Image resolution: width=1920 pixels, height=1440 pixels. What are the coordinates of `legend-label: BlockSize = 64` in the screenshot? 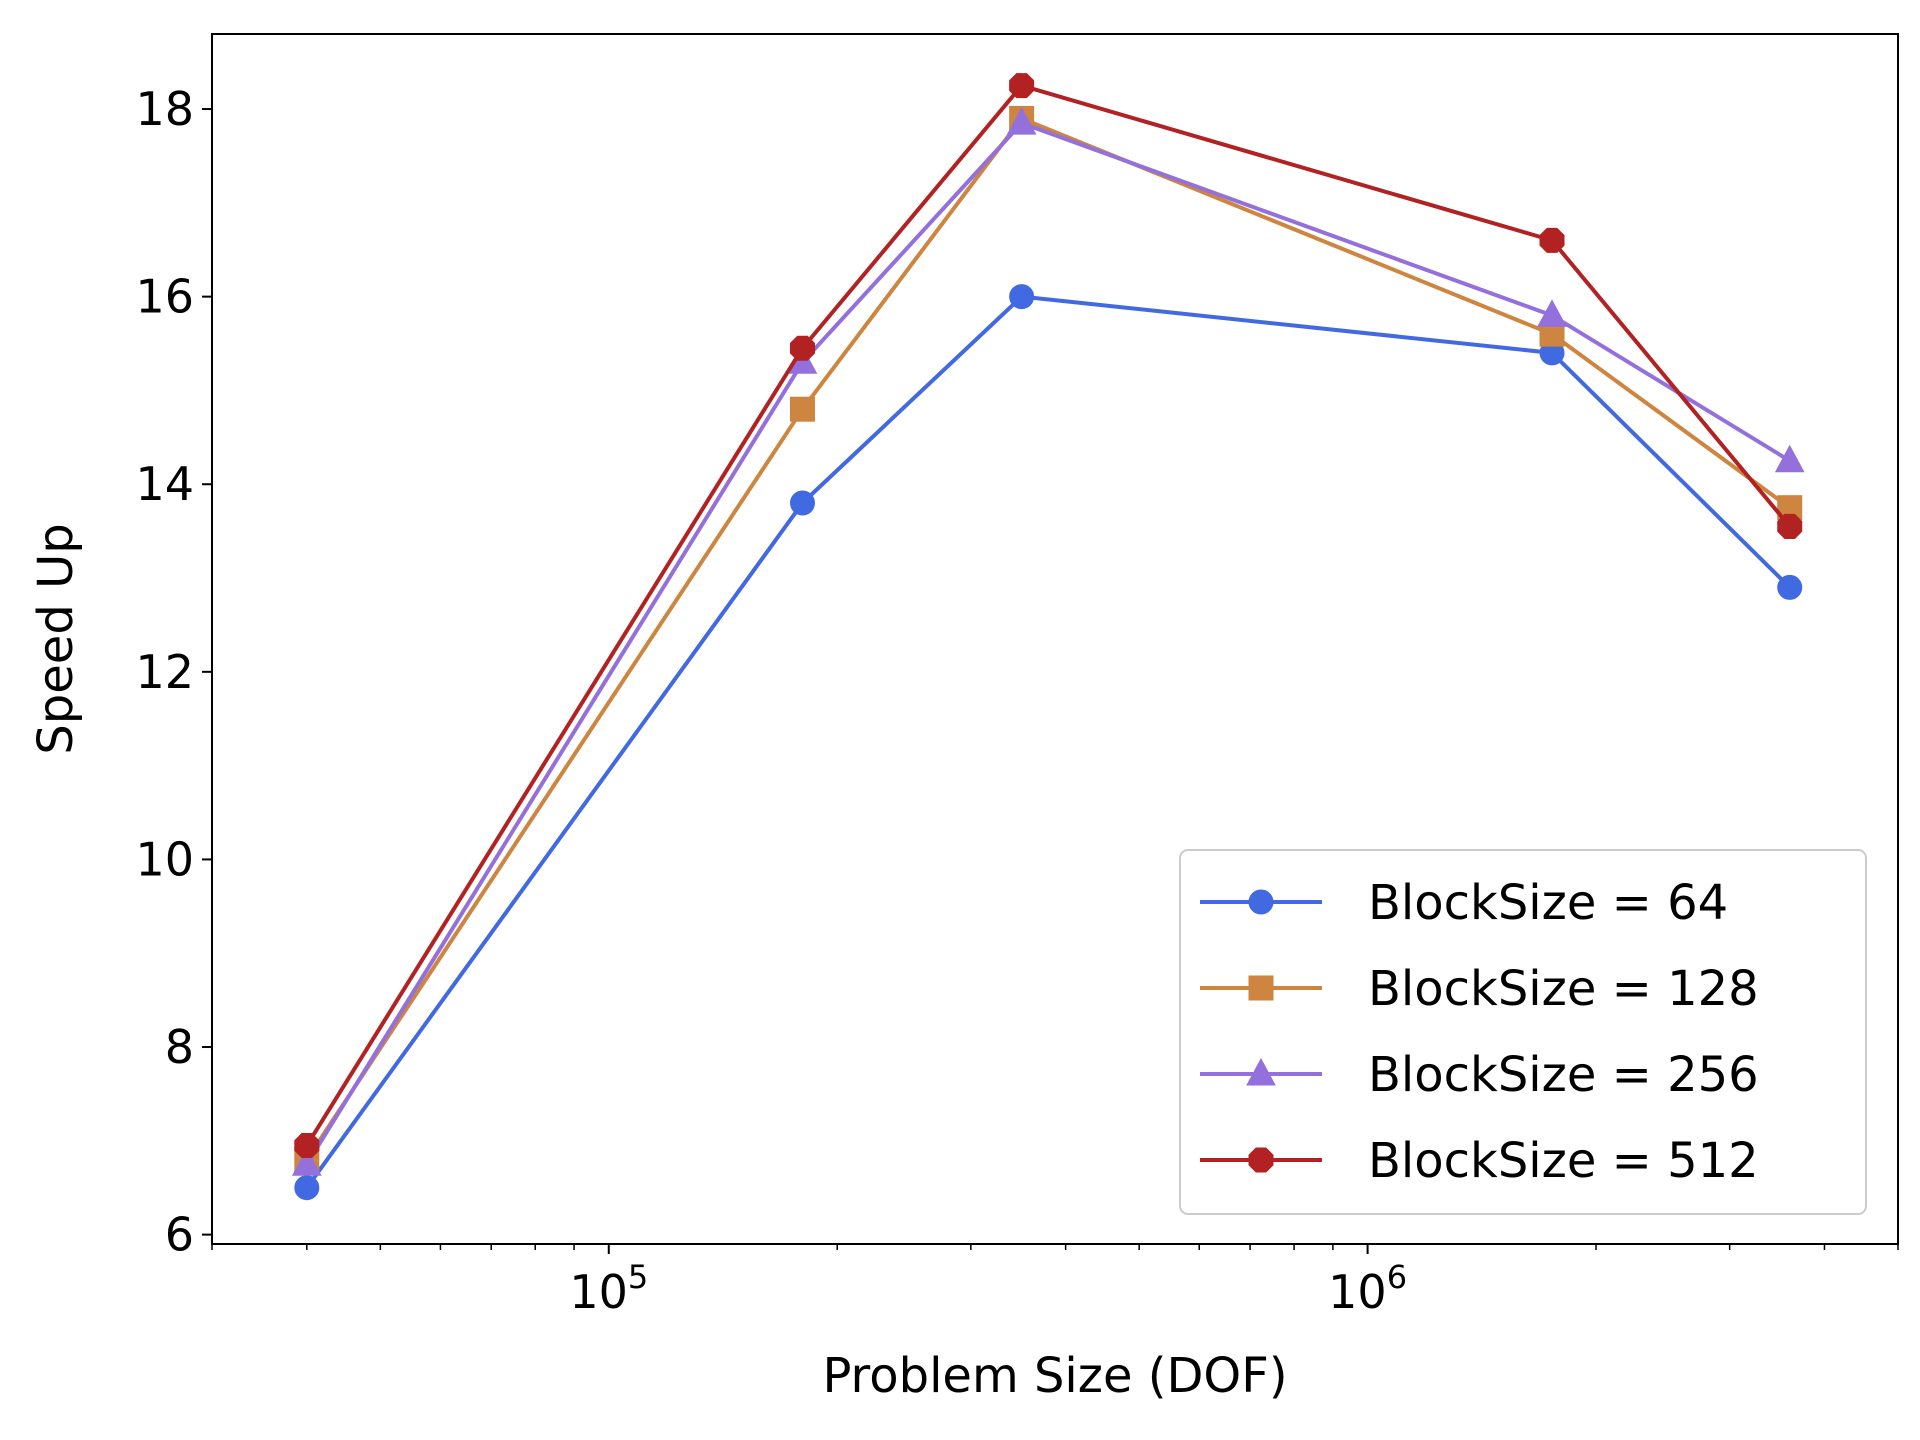 It's located at (1548, 903).